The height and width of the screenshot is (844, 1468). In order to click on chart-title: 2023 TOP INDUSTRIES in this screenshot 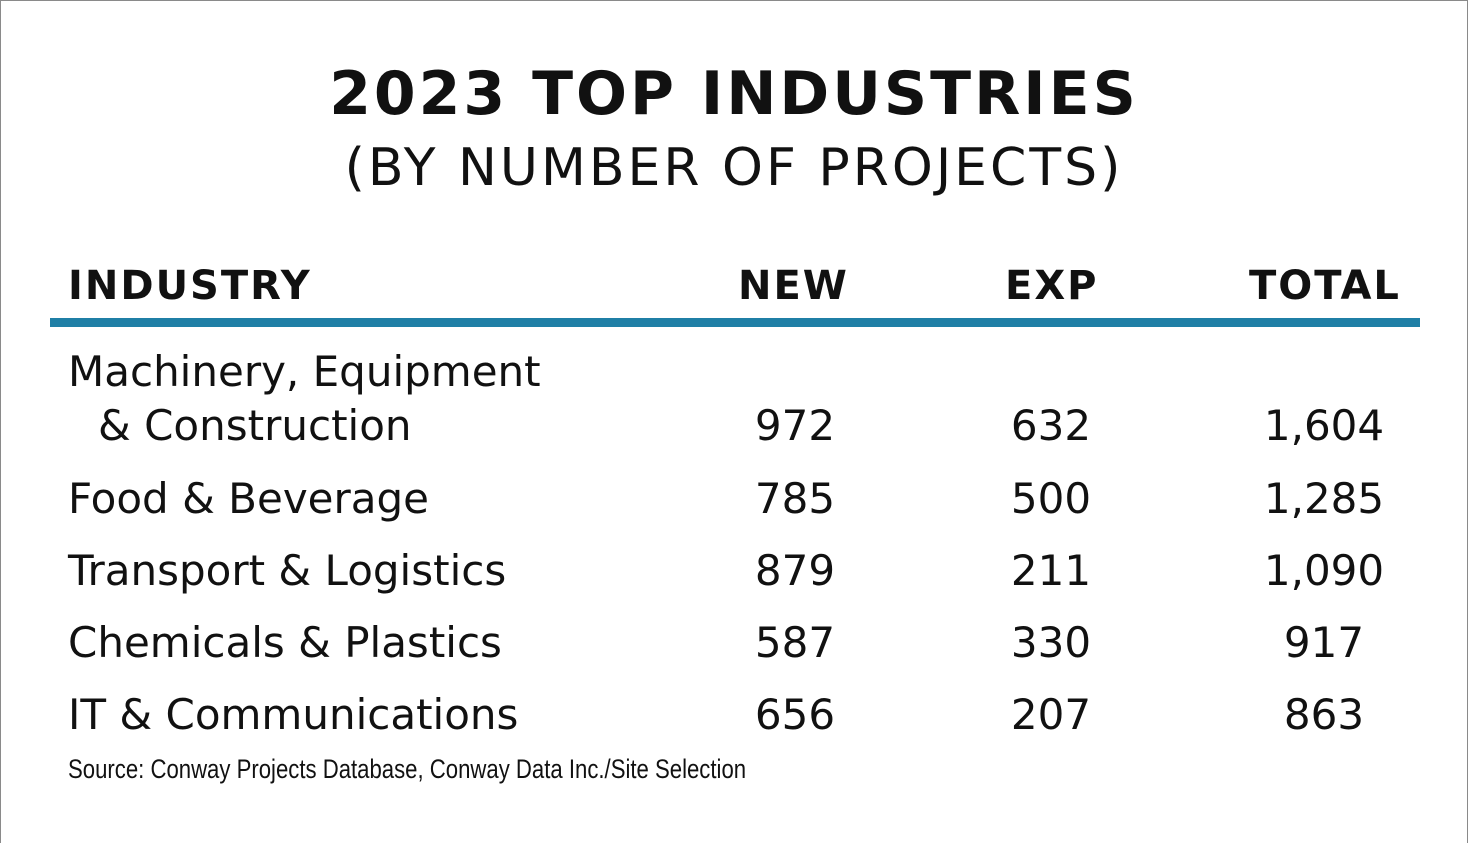, I will do `click(734, 94)`.